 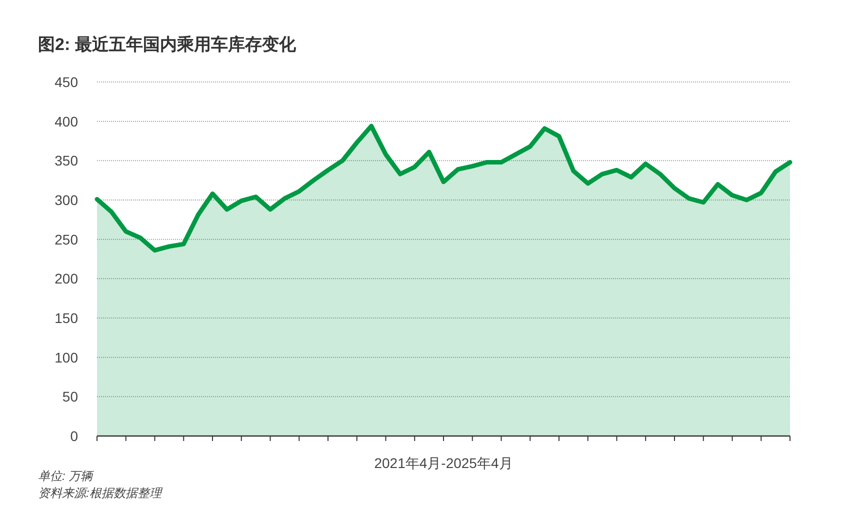 What do you see at coordinates (70, 396) in the screenshot?
I see `y-tick-label: 50` at bounding box center [70, 396].